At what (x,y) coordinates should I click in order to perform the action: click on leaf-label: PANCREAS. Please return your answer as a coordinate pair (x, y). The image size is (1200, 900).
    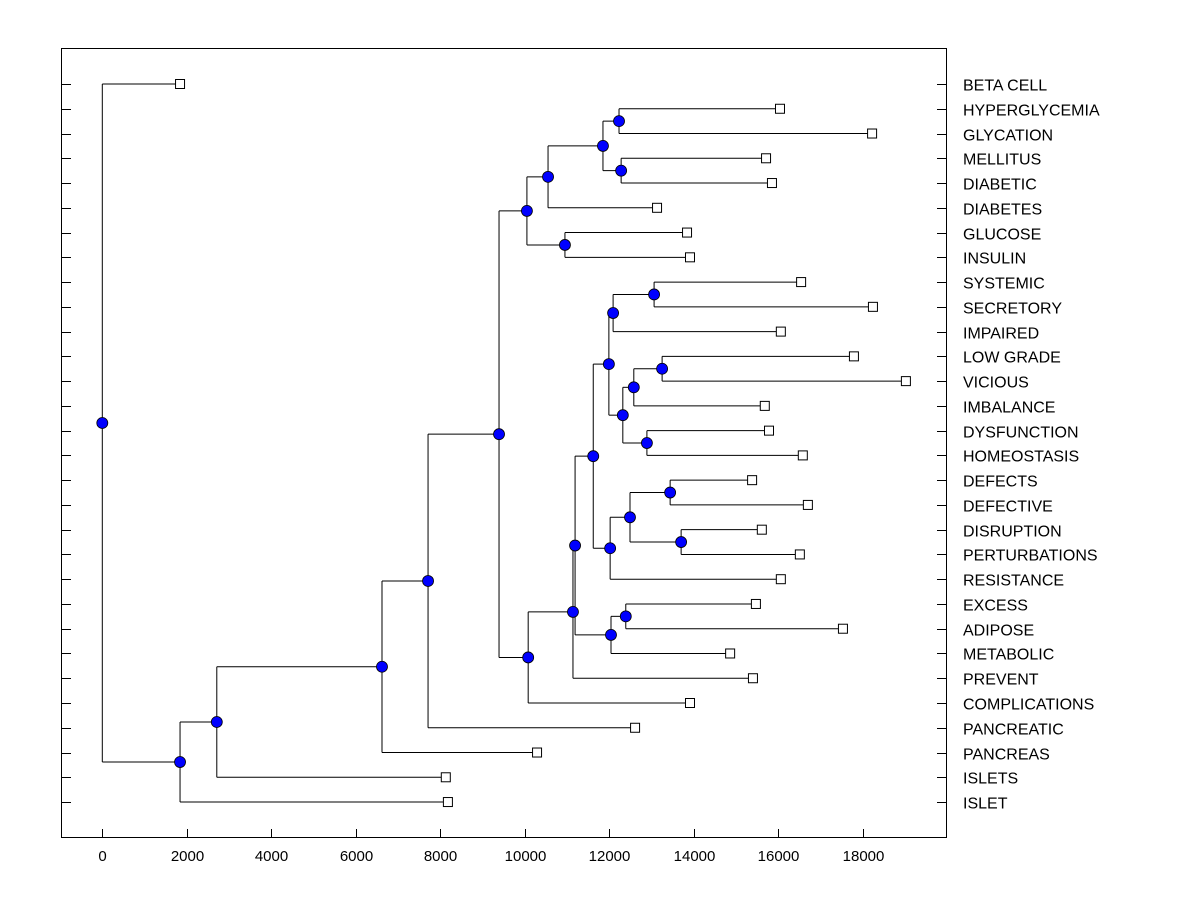
    Looking at the image, I should click on (1006, 755).